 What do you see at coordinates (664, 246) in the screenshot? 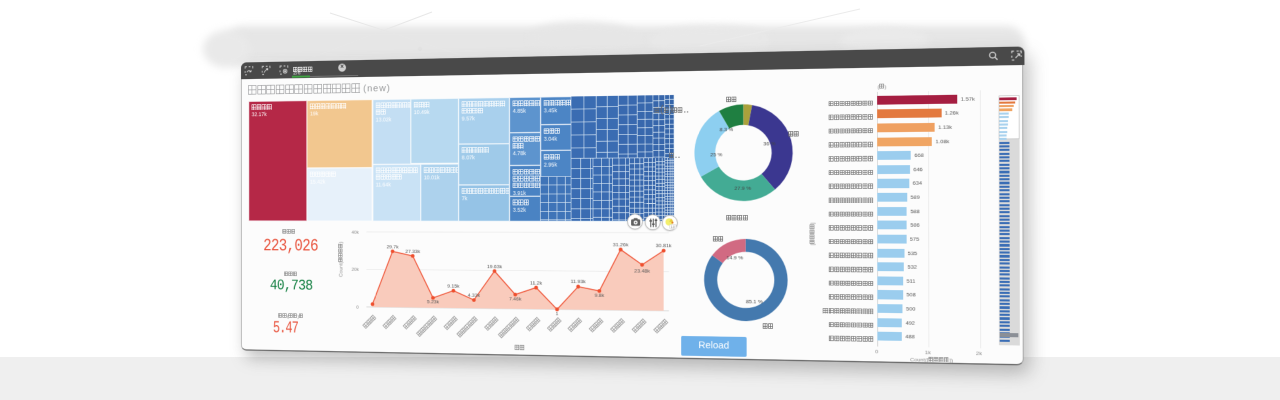
I see `svg-text: 30.81k` at bounding box center [664, 246].